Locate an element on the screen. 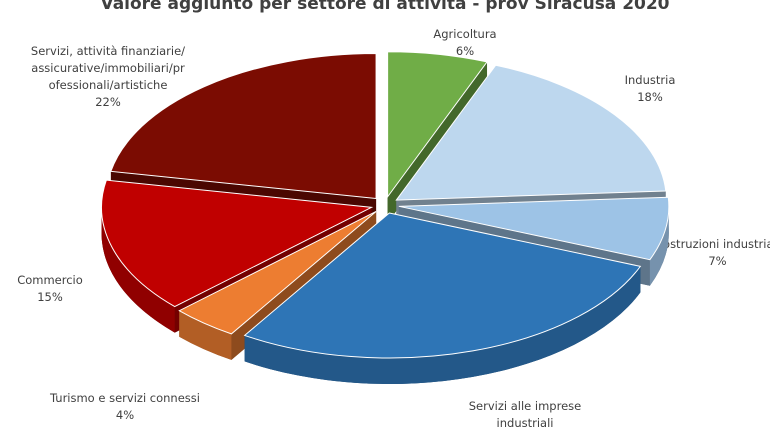 The image size is (770, 433). value-label: 4% is located at coordinates (125, 415).